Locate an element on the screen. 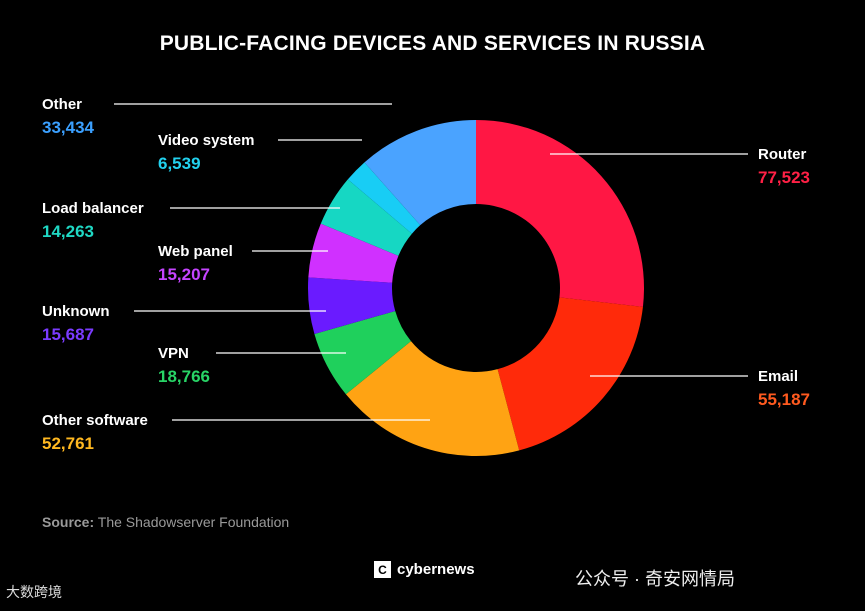 The width and height of the screenshot is (865, 611). brand-name: cybernews is located at coordinates (436, 569).